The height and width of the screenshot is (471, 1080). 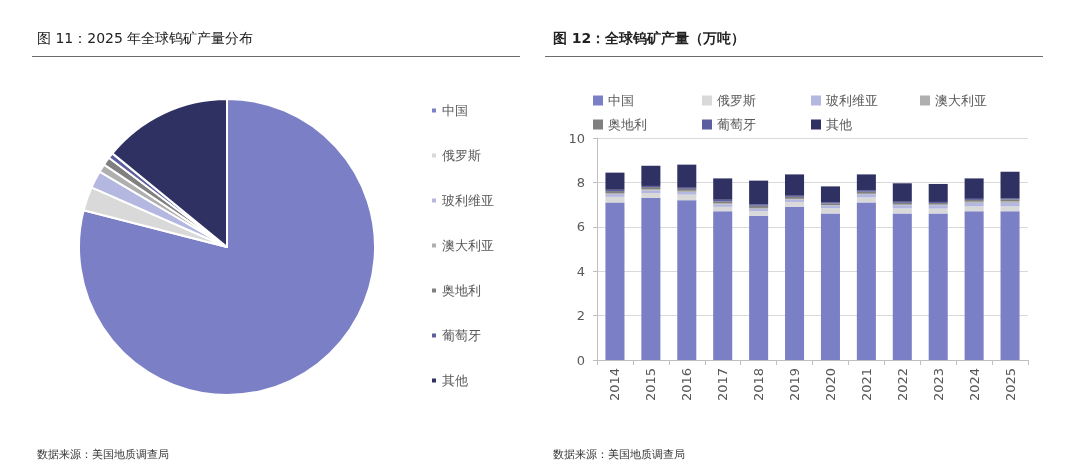 What do you see at coordinates (687, 385) in the screenshot?
I see `x-tick-label: 2016` at bounding box center [687, 385].